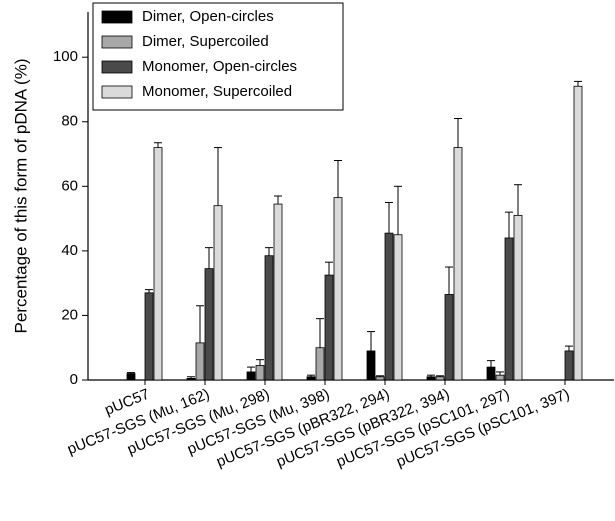 The width and height of the screenshot is (615, 521). What do you see at coordinates (205, 41) in the screenshot?
I see `legend-label: Dimer, Supercoiled` at bounding box center [205, 41].